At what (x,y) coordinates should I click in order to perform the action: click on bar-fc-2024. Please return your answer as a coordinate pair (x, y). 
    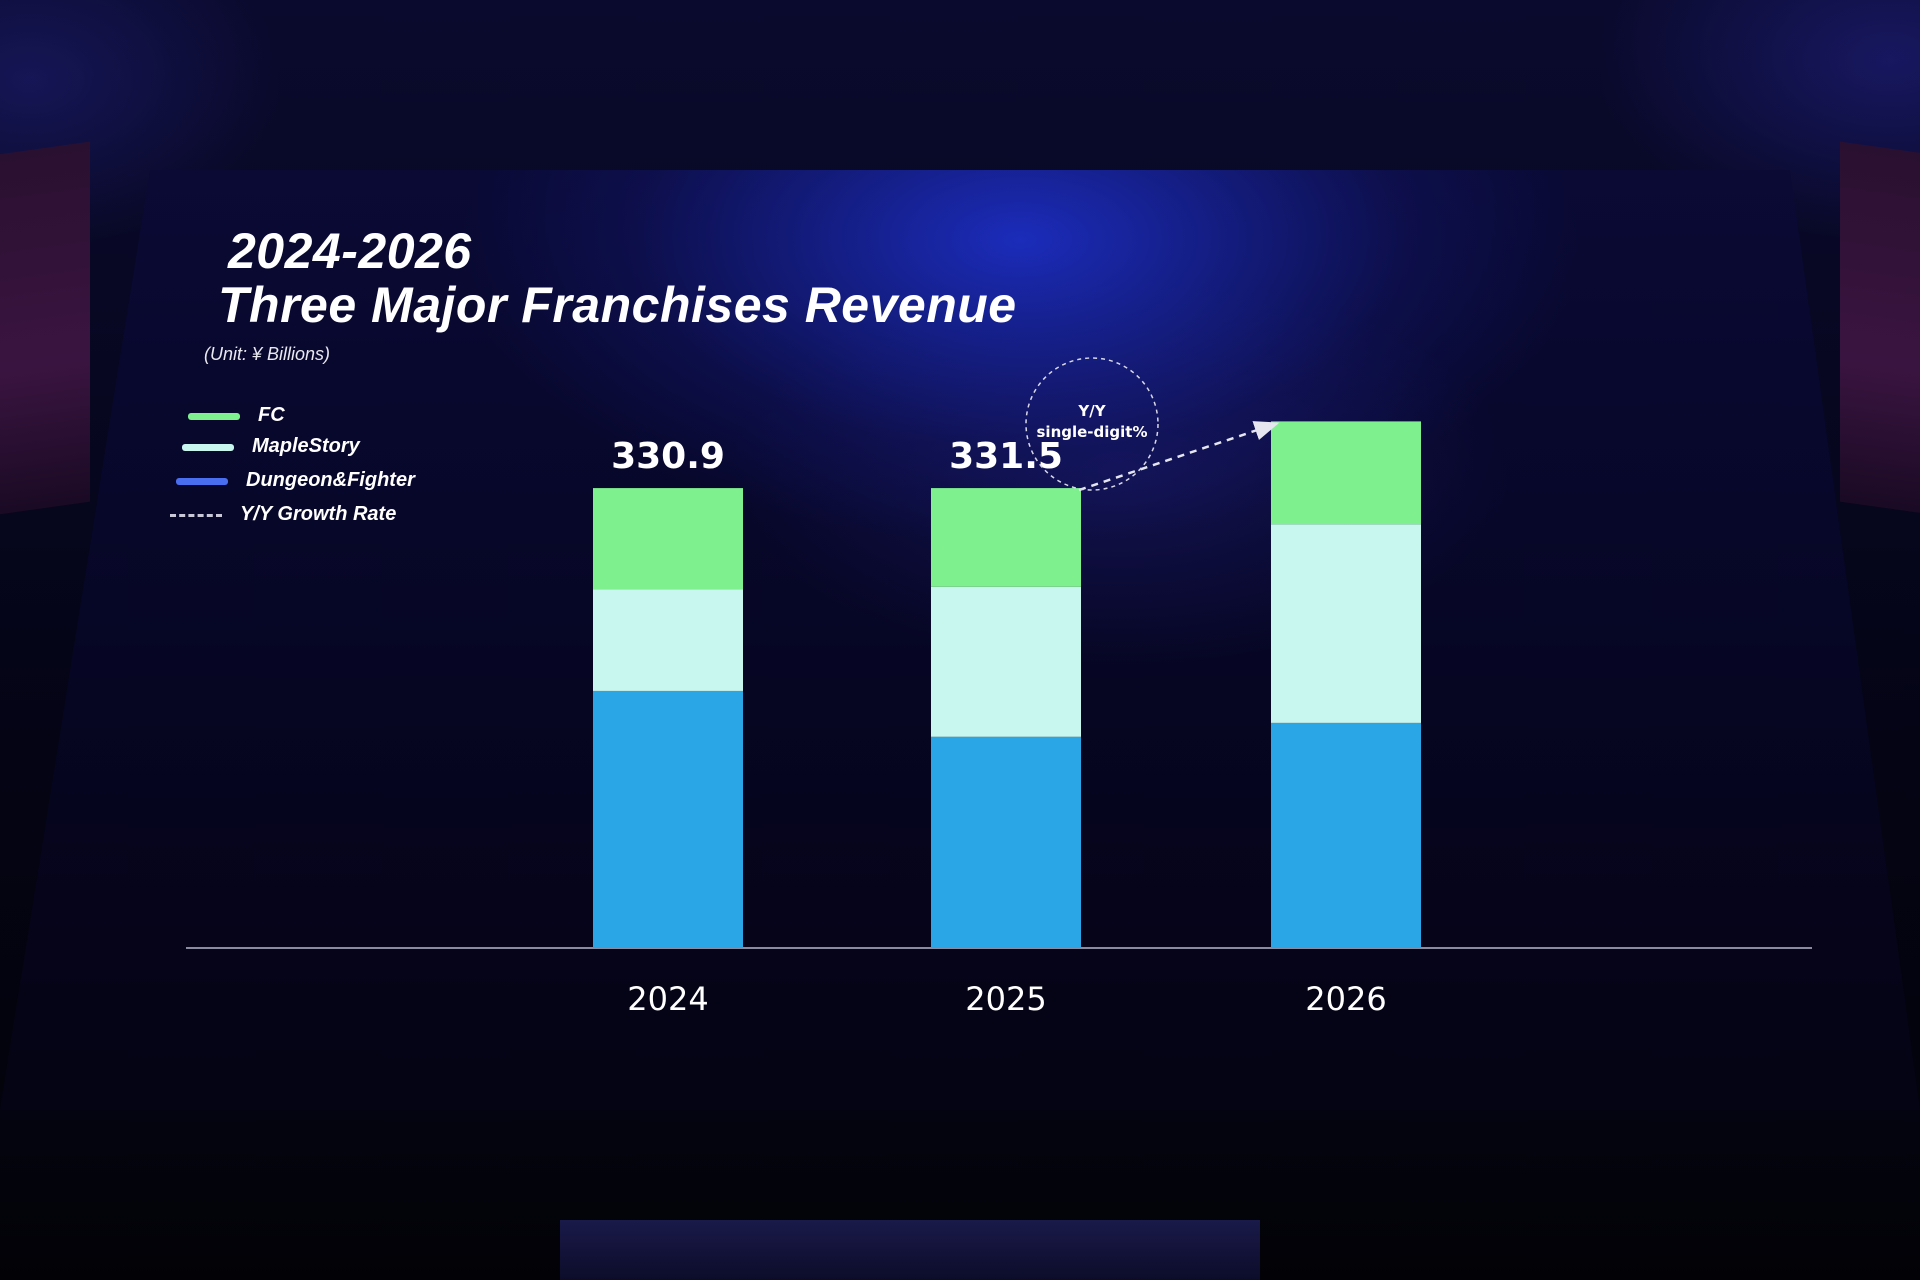
    Looking at the image, I should click on (668, 539).